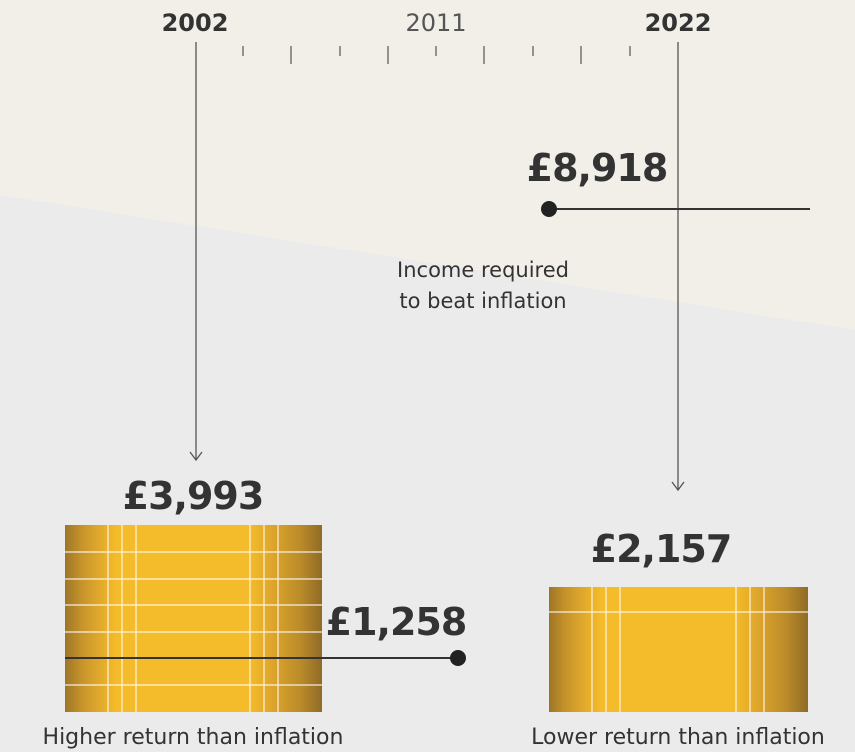  I want to click on start-caption: Higher return than inflation, so click(193, 737).